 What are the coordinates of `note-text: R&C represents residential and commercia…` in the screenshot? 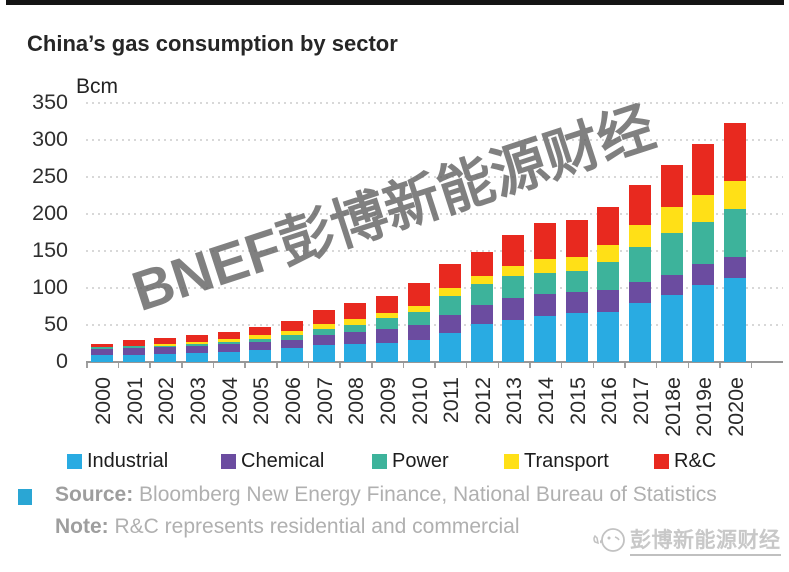 It's located at (314, 526).